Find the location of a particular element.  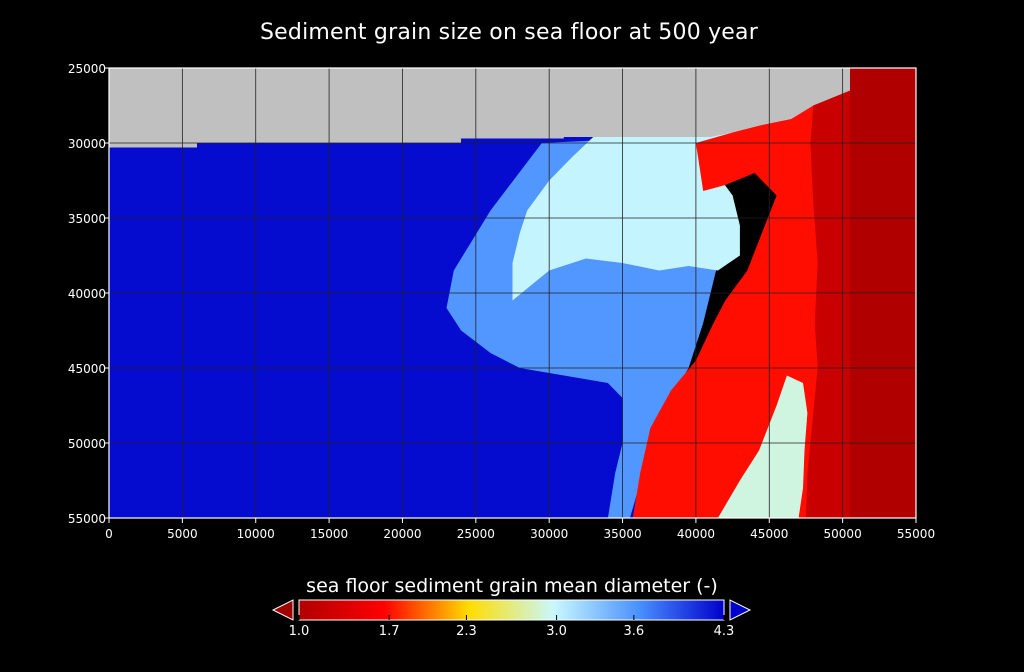

region-nearshore is located at coordinates (828, 304).